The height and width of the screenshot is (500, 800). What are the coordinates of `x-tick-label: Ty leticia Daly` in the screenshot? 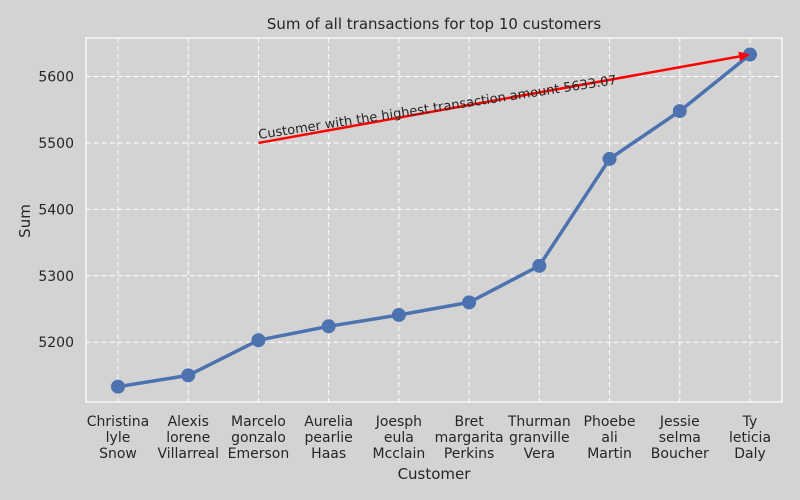 It's located at (750, 438).